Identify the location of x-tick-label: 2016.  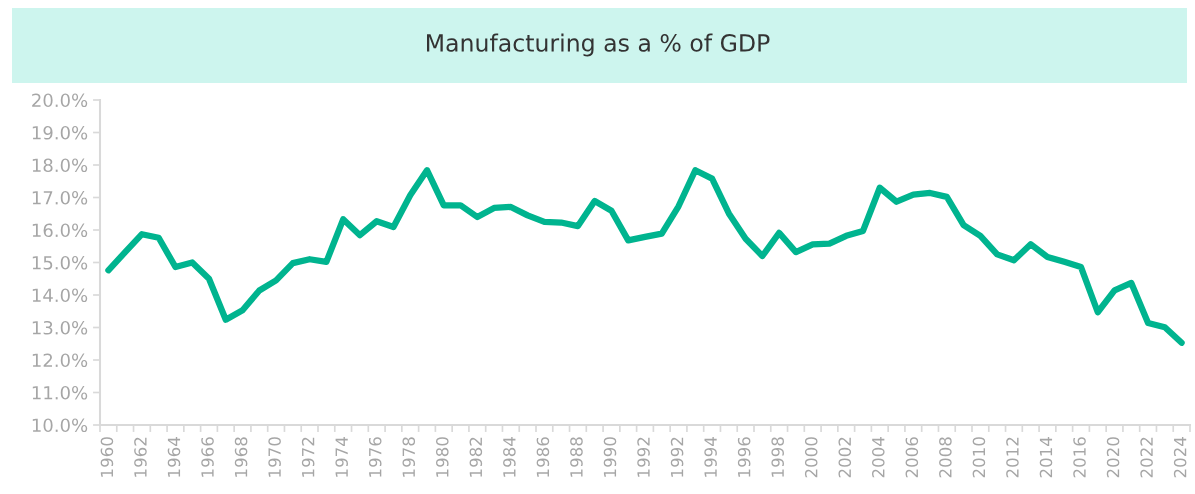
(1079, 457).